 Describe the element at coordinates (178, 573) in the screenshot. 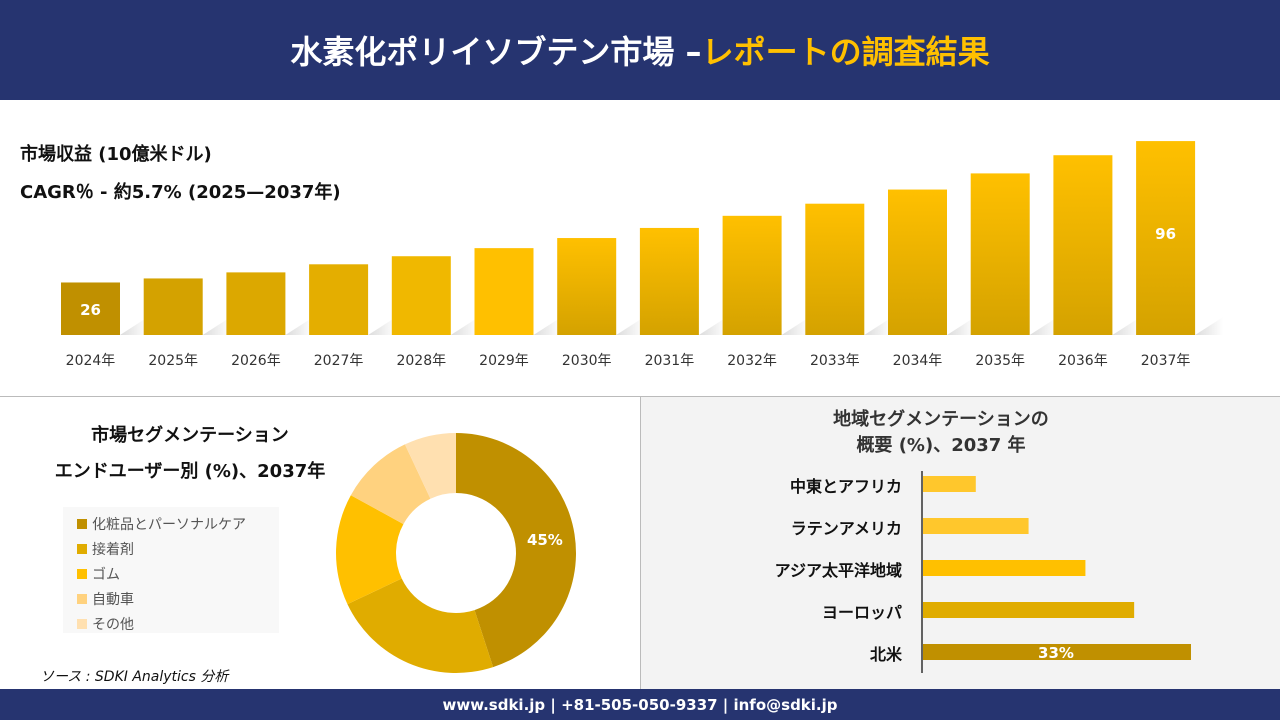

I see `legend-item: ゴム` at that location.